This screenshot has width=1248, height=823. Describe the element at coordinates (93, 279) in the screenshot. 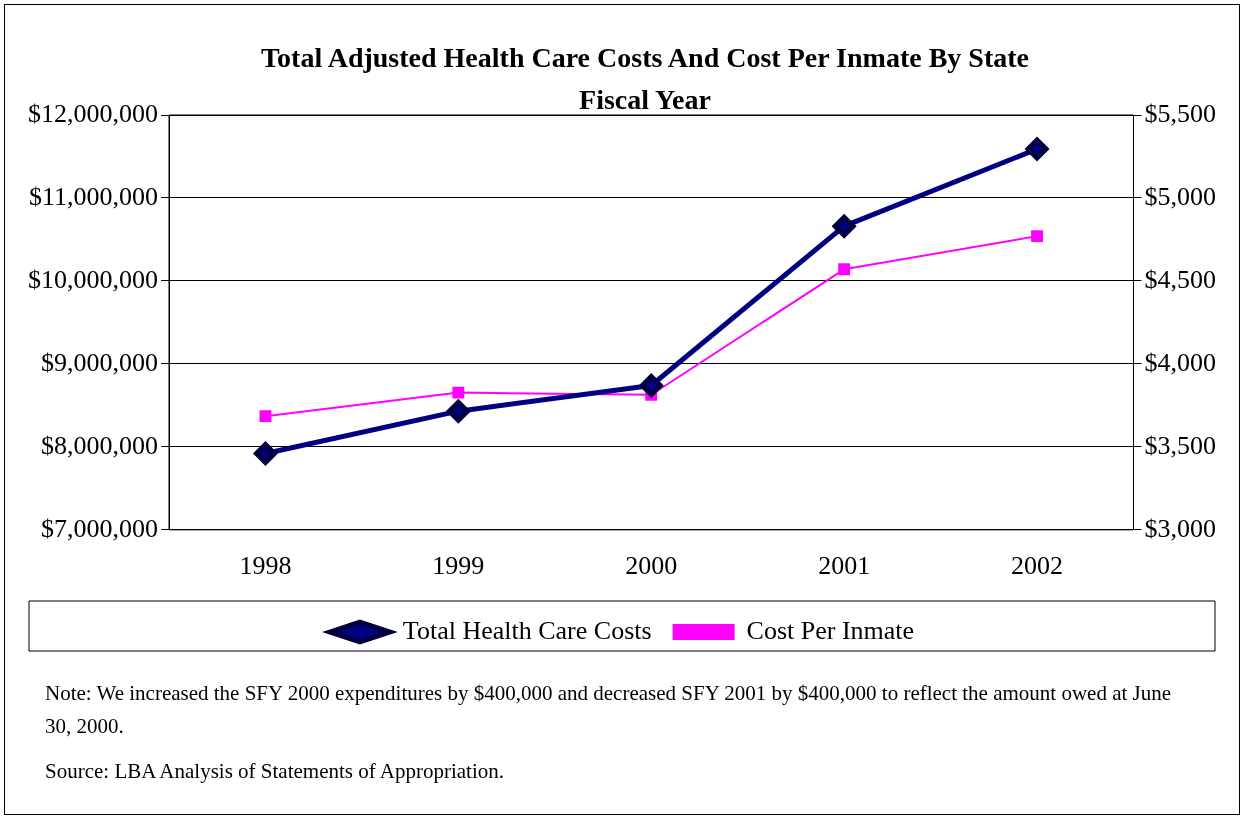

I see `y-tick-label: $10,000,000` at that location.